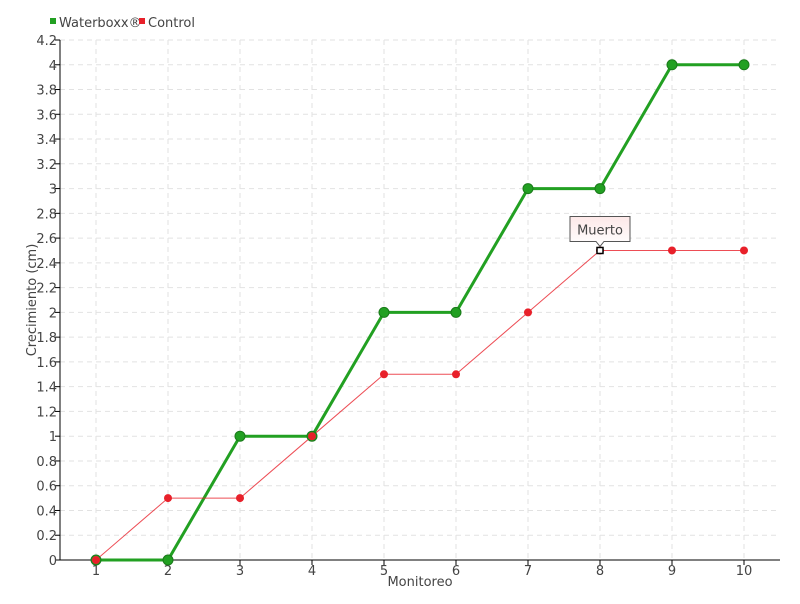 The image size is (800, 604). I want to click on x-tick-label: 10, so click(744, 571).